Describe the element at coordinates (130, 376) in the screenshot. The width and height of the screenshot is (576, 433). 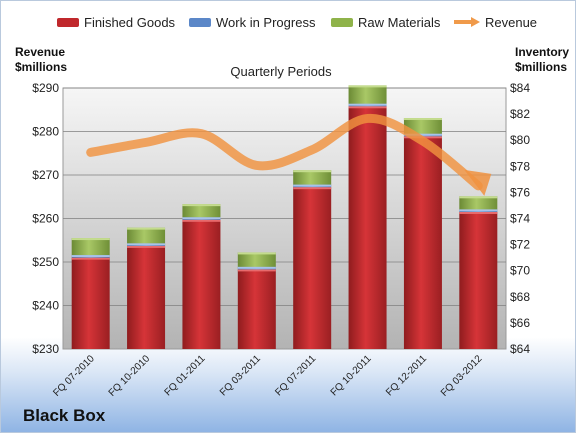
I see `x-tick-label: FQ 10-2010` at that location.